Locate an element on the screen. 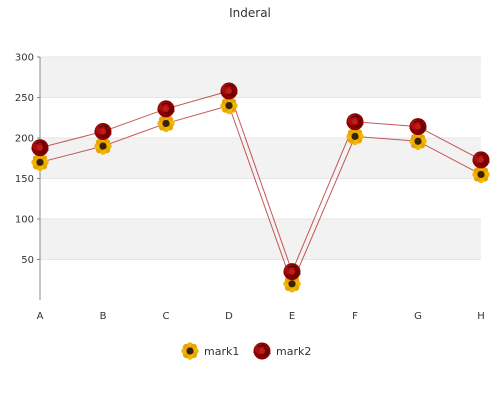 This screenshot has height=400, width=500. y-tick-label: 150 is located at coordinates (24, 179).